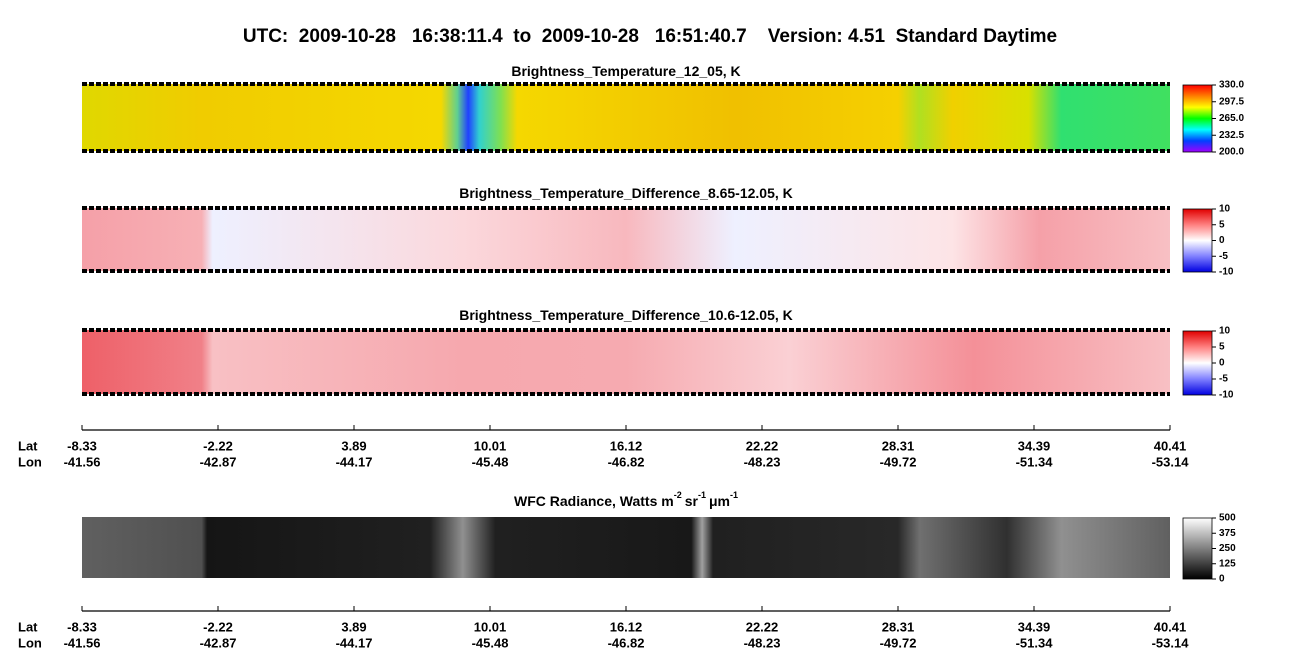 The height and width of the screenshot is (667, 1300). I want to click on superscript: -2, so click(678, 495).